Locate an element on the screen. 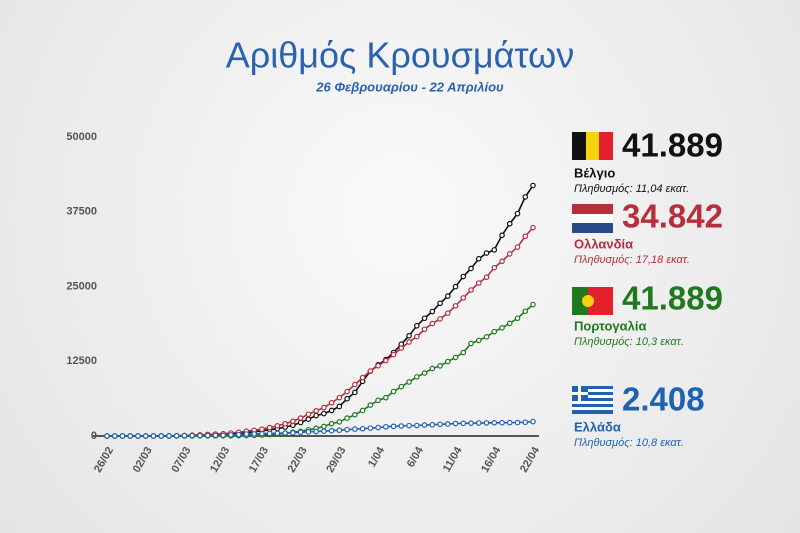  y-tick-label: 12500 is located at coordinates (81, 361).